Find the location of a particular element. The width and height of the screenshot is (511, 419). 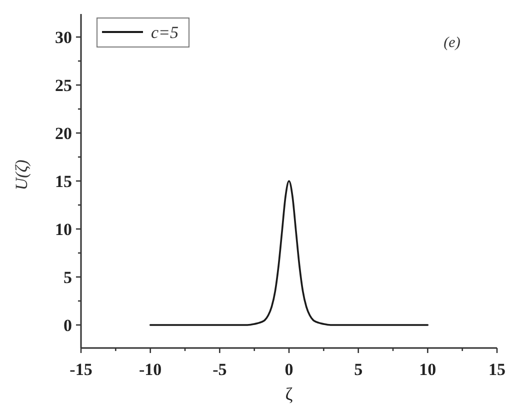

x-tick-label: 0 is located at coordinates (289, 369).